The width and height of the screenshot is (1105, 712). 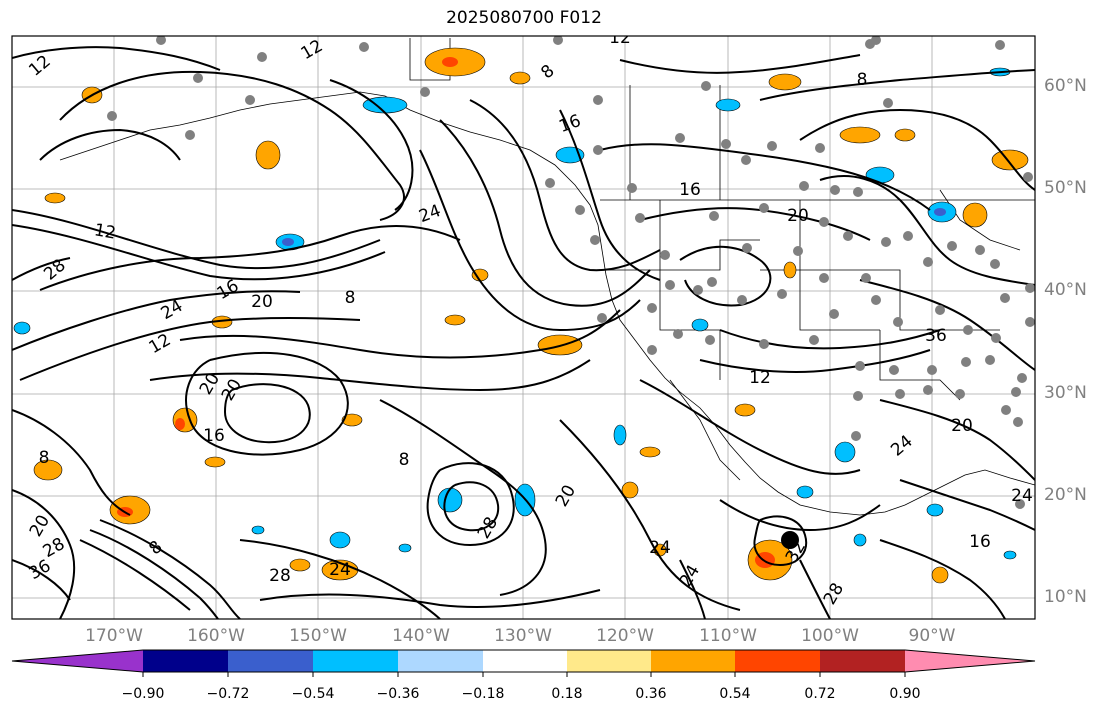 I want to click on lat-label: 60°N, so click(x=1065, y=86).